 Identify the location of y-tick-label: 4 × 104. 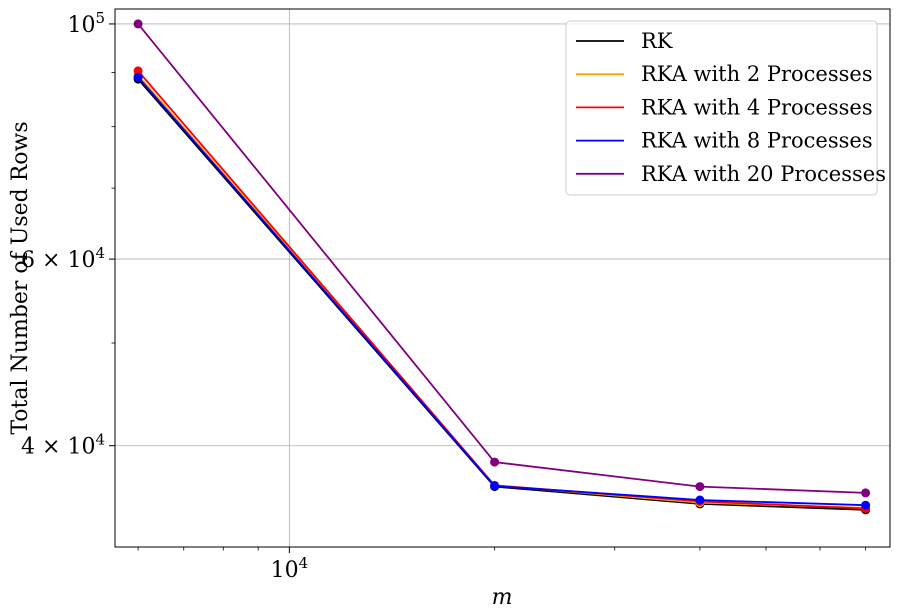
(63, 445).